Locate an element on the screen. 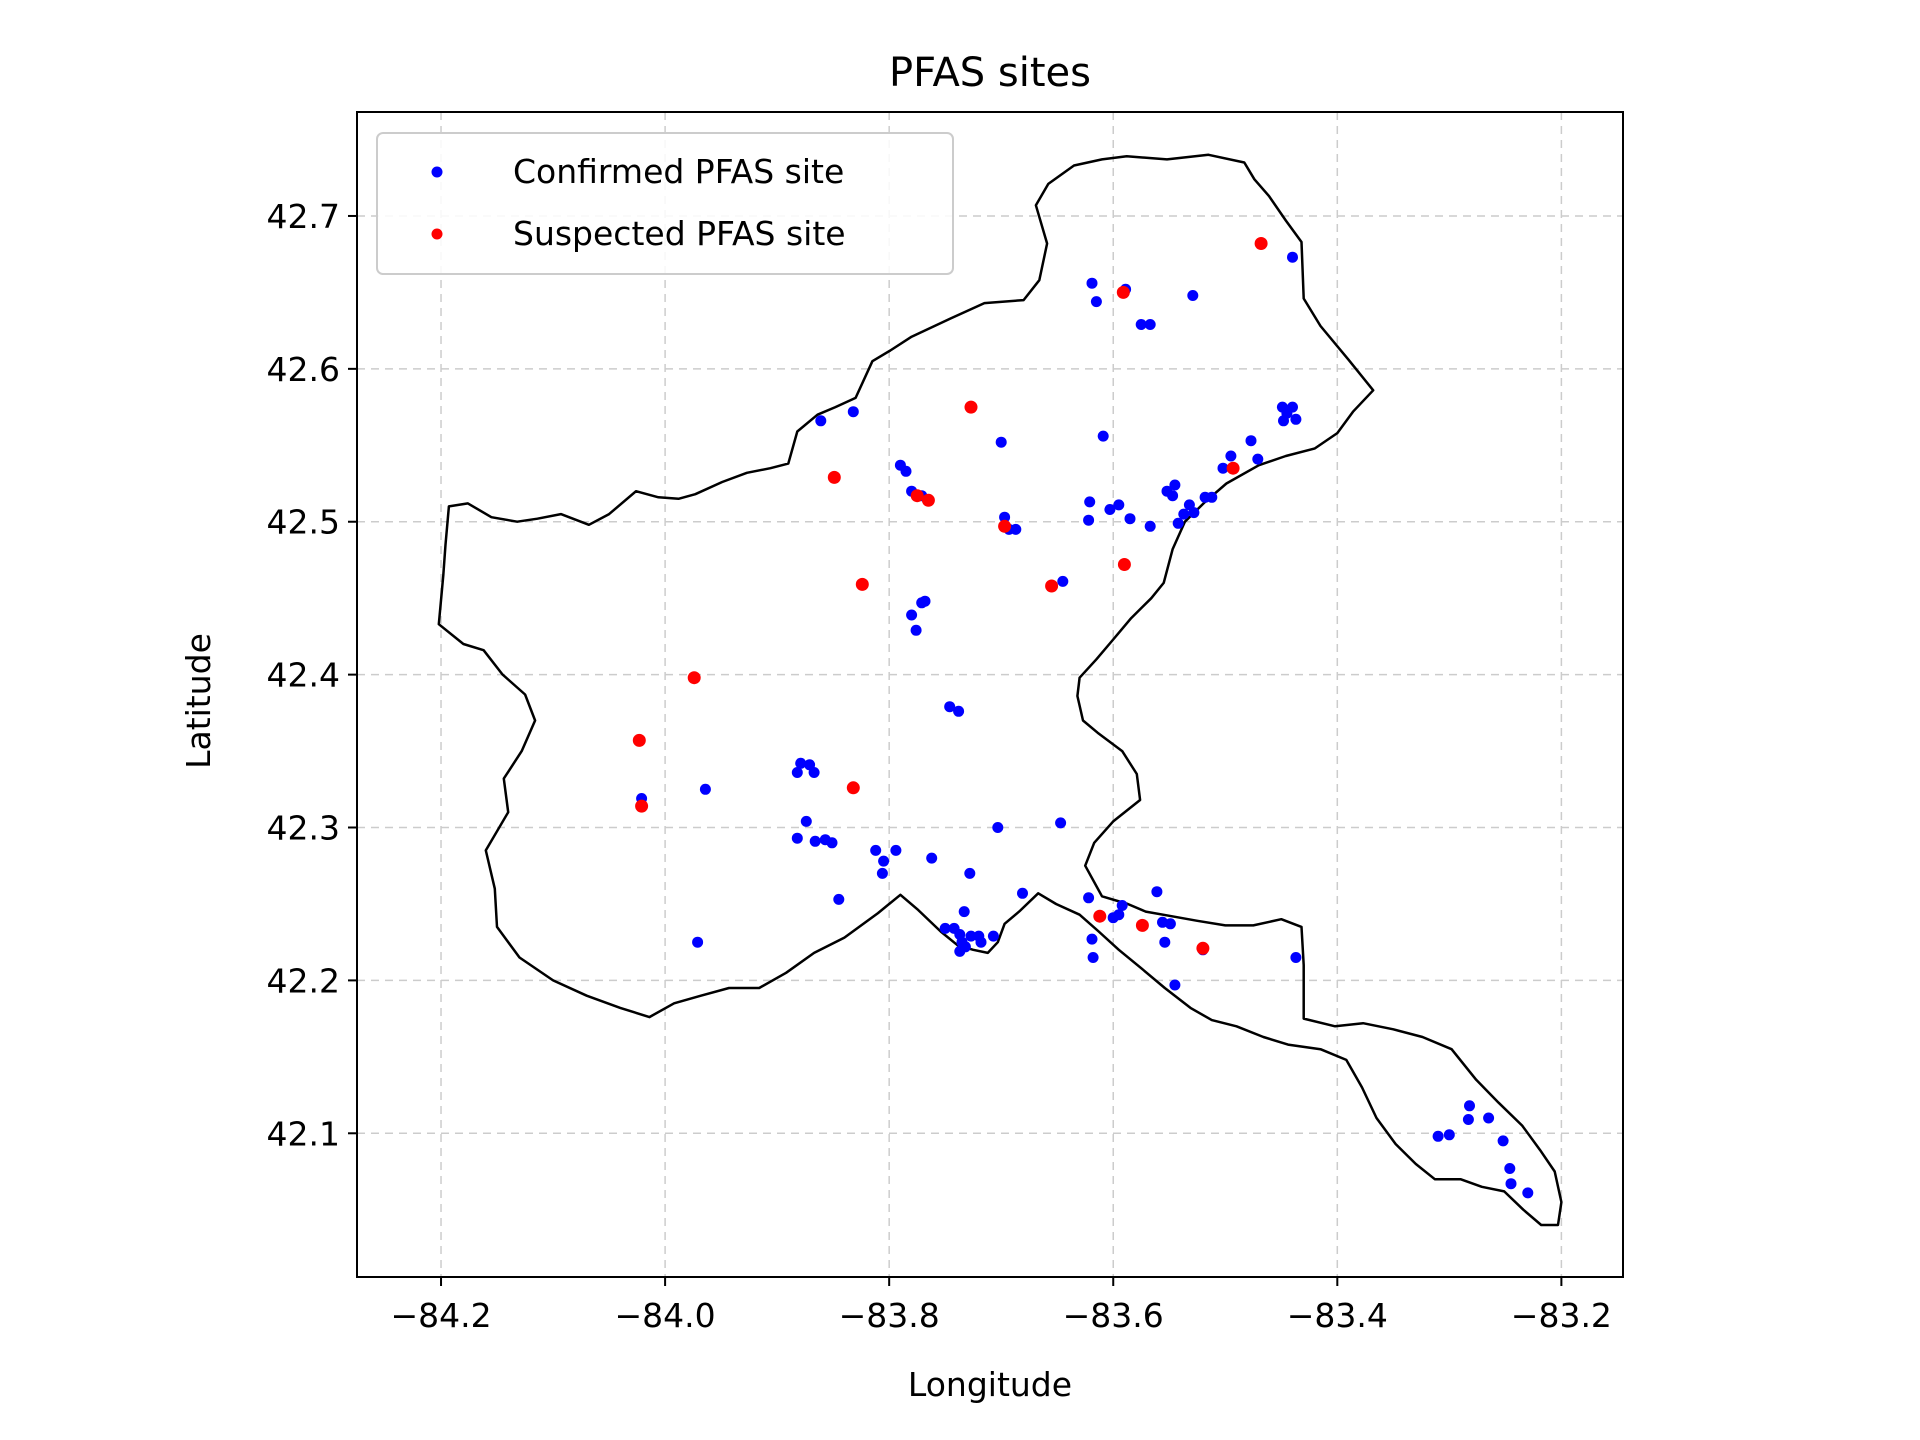  legend-label-confirmed: Confirmed PFAS site is located at coordinates (678, 171).